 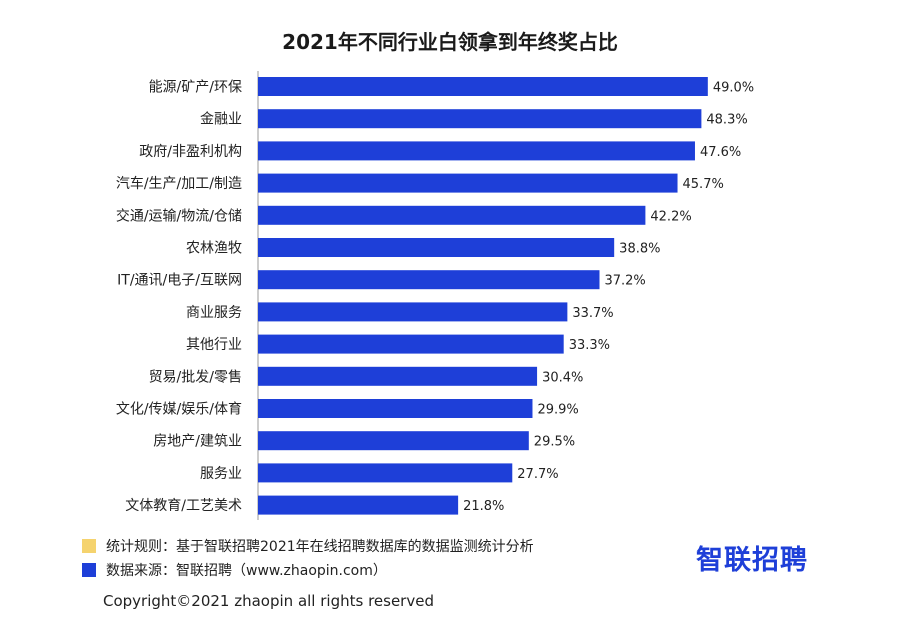 What do you see at coordinates (320, 547) in the screenshot?
I see `rule-text: 统计规则：基于智联招聘2021年在线招聘数据库的数据监测统计分析` at bounding box center [320, 547].